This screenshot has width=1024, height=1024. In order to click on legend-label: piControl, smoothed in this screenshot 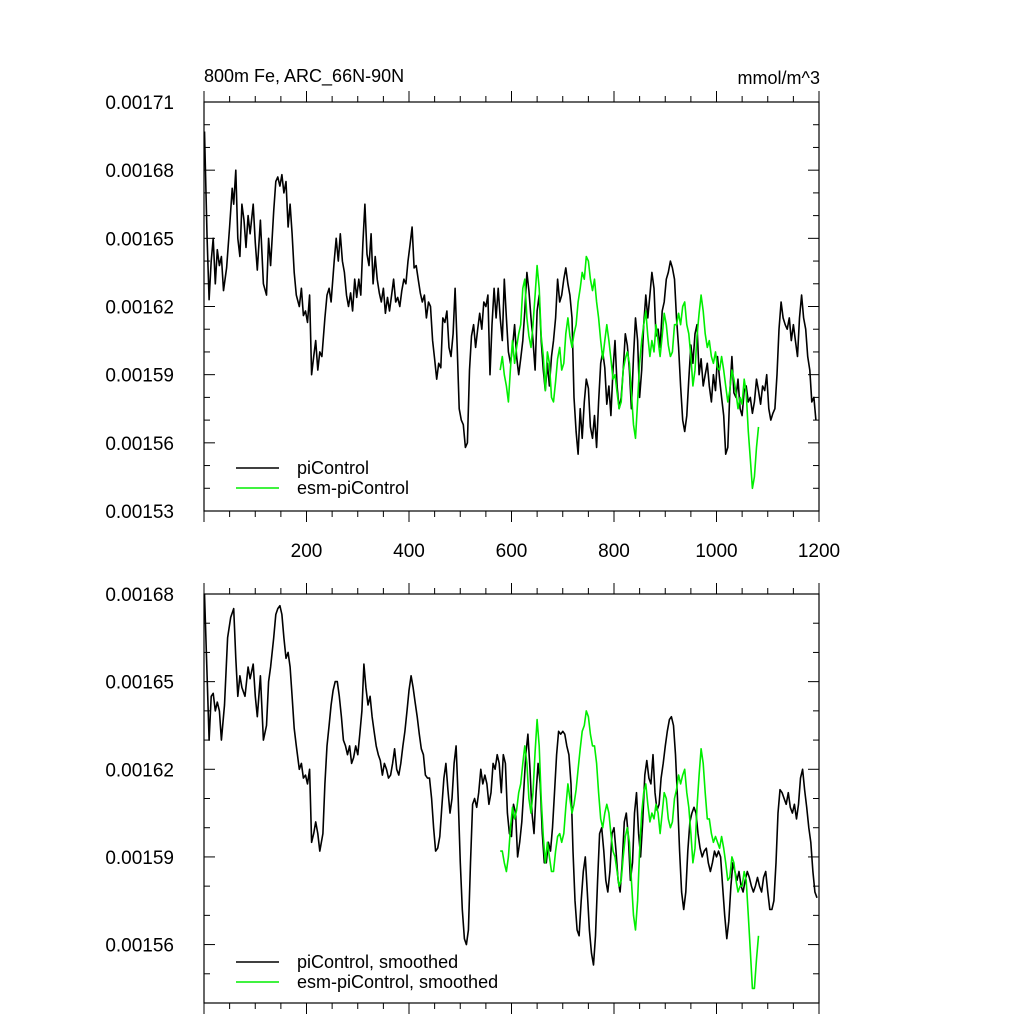, I will do `click(377, 962)`.